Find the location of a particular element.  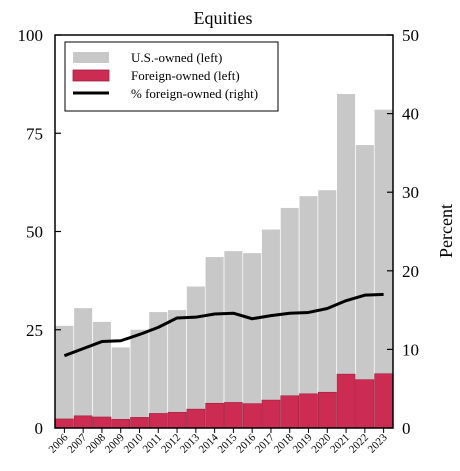

bar-foreign-owned-2007 is located at coordinates (83, 422).